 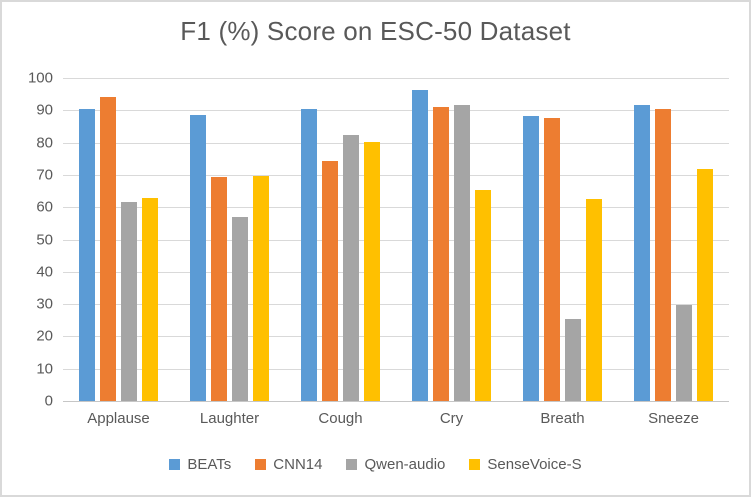 What do you see at coordinates (375, 31) in the screenshot?
I see `chart-title: F1 (%) Score on ESC-50 Dataset` at bounding box center [375, 31].